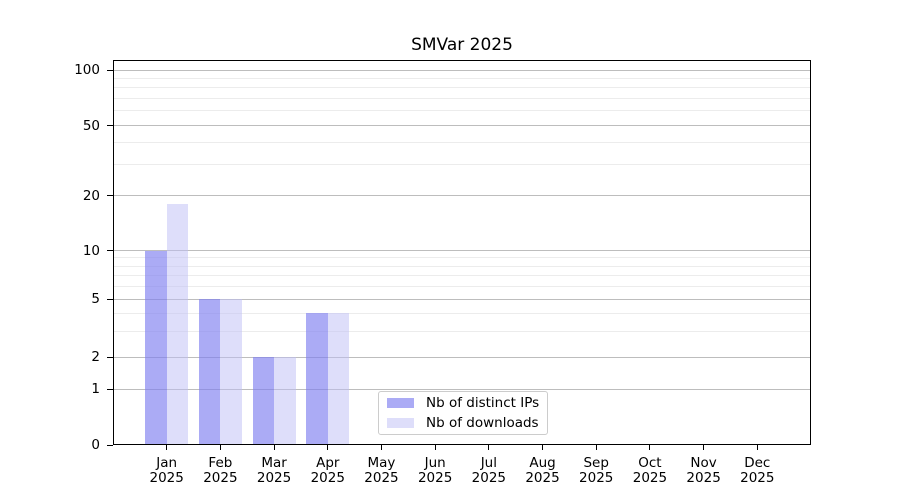 Image resolution: width=900 pixels, height=500 pixels. Describe the element at coordinates (95, 445) in the screenshot. I see `y-tick-label-0: 0` at that location.